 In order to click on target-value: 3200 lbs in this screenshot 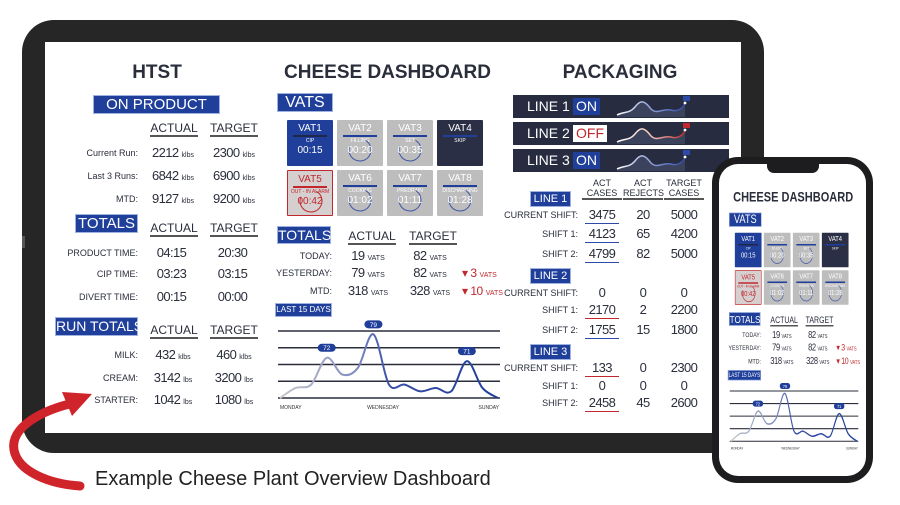, I will do `click(234, 379)`.